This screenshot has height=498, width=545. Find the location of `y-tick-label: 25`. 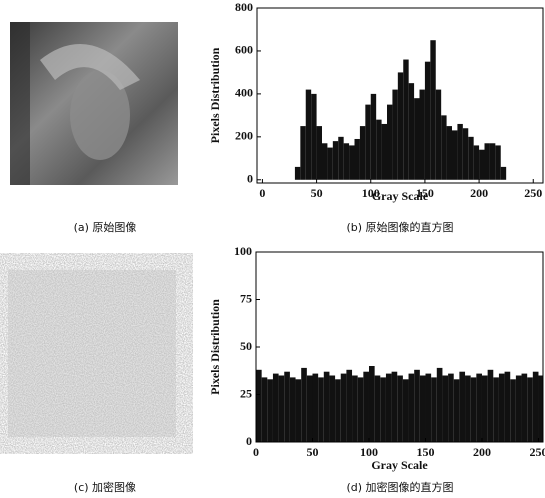

y-tick-label: 25 is located at coordinates (246, 393).